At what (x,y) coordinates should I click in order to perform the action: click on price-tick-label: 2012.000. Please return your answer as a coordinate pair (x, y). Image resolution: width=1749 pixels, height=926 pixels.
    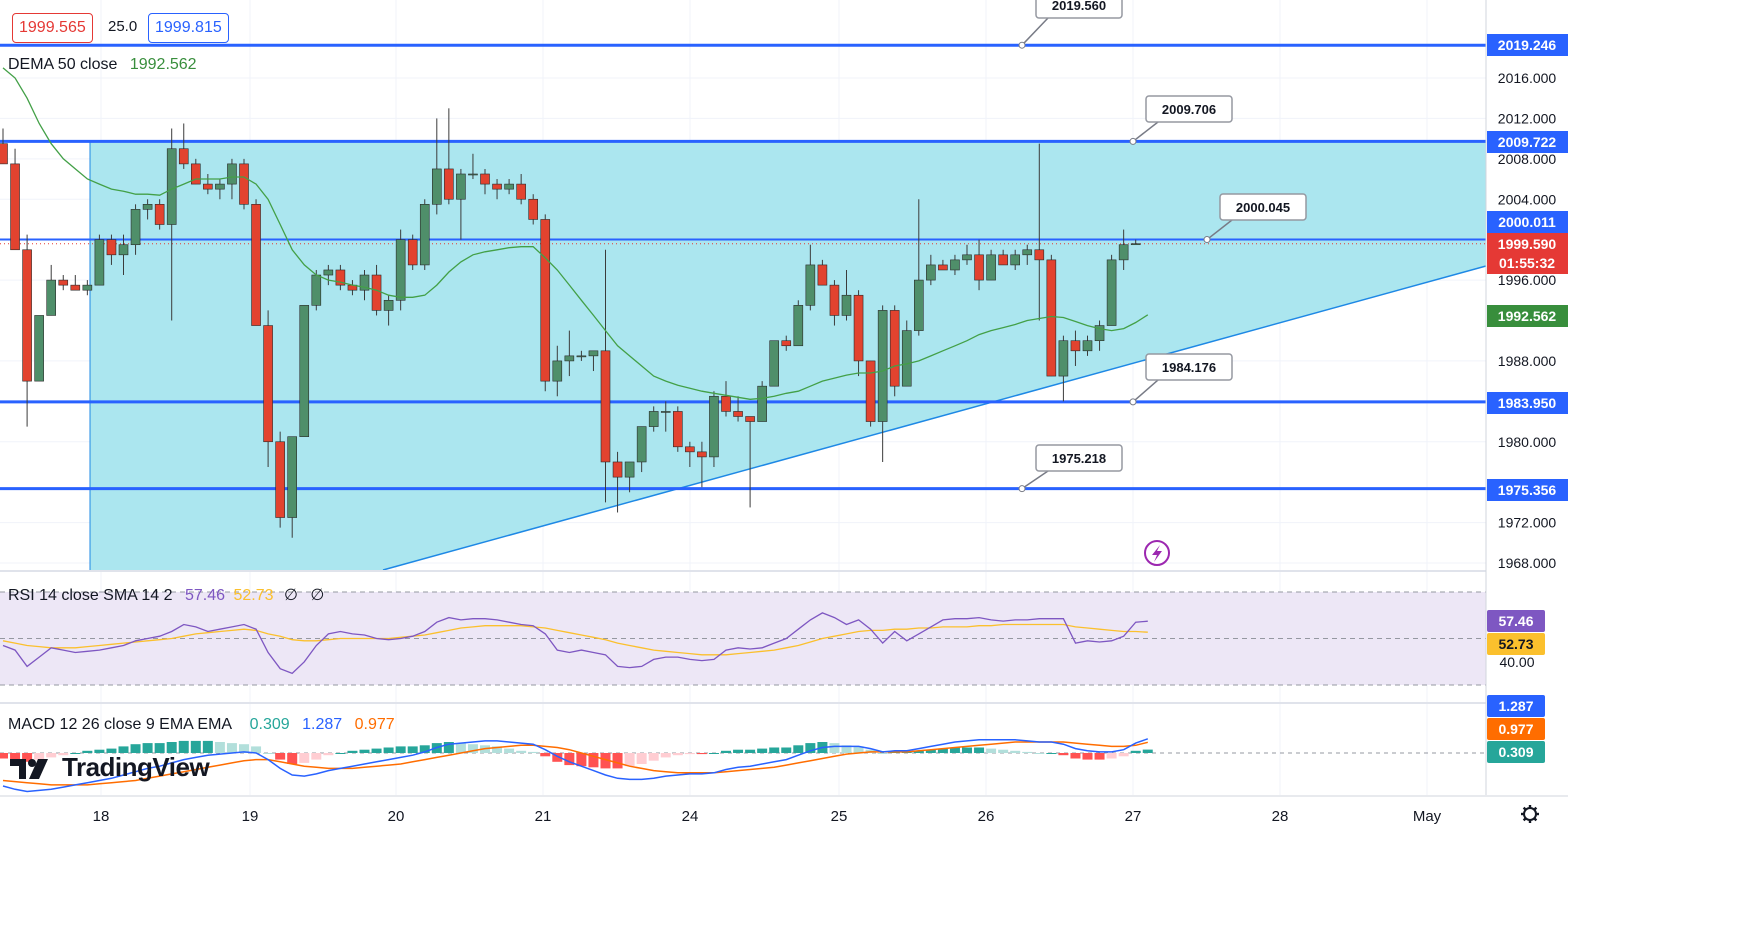
    Looking at the image, I should click on (1527, 118).